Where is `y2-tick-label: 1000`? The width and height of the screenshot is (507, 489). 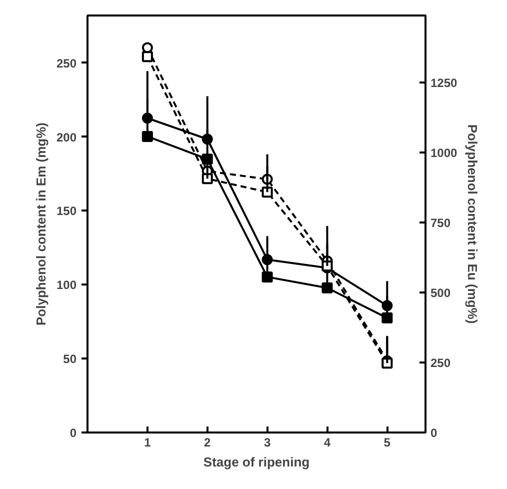 y2-tick-label: 1000 is located at coordinates (444, 153).